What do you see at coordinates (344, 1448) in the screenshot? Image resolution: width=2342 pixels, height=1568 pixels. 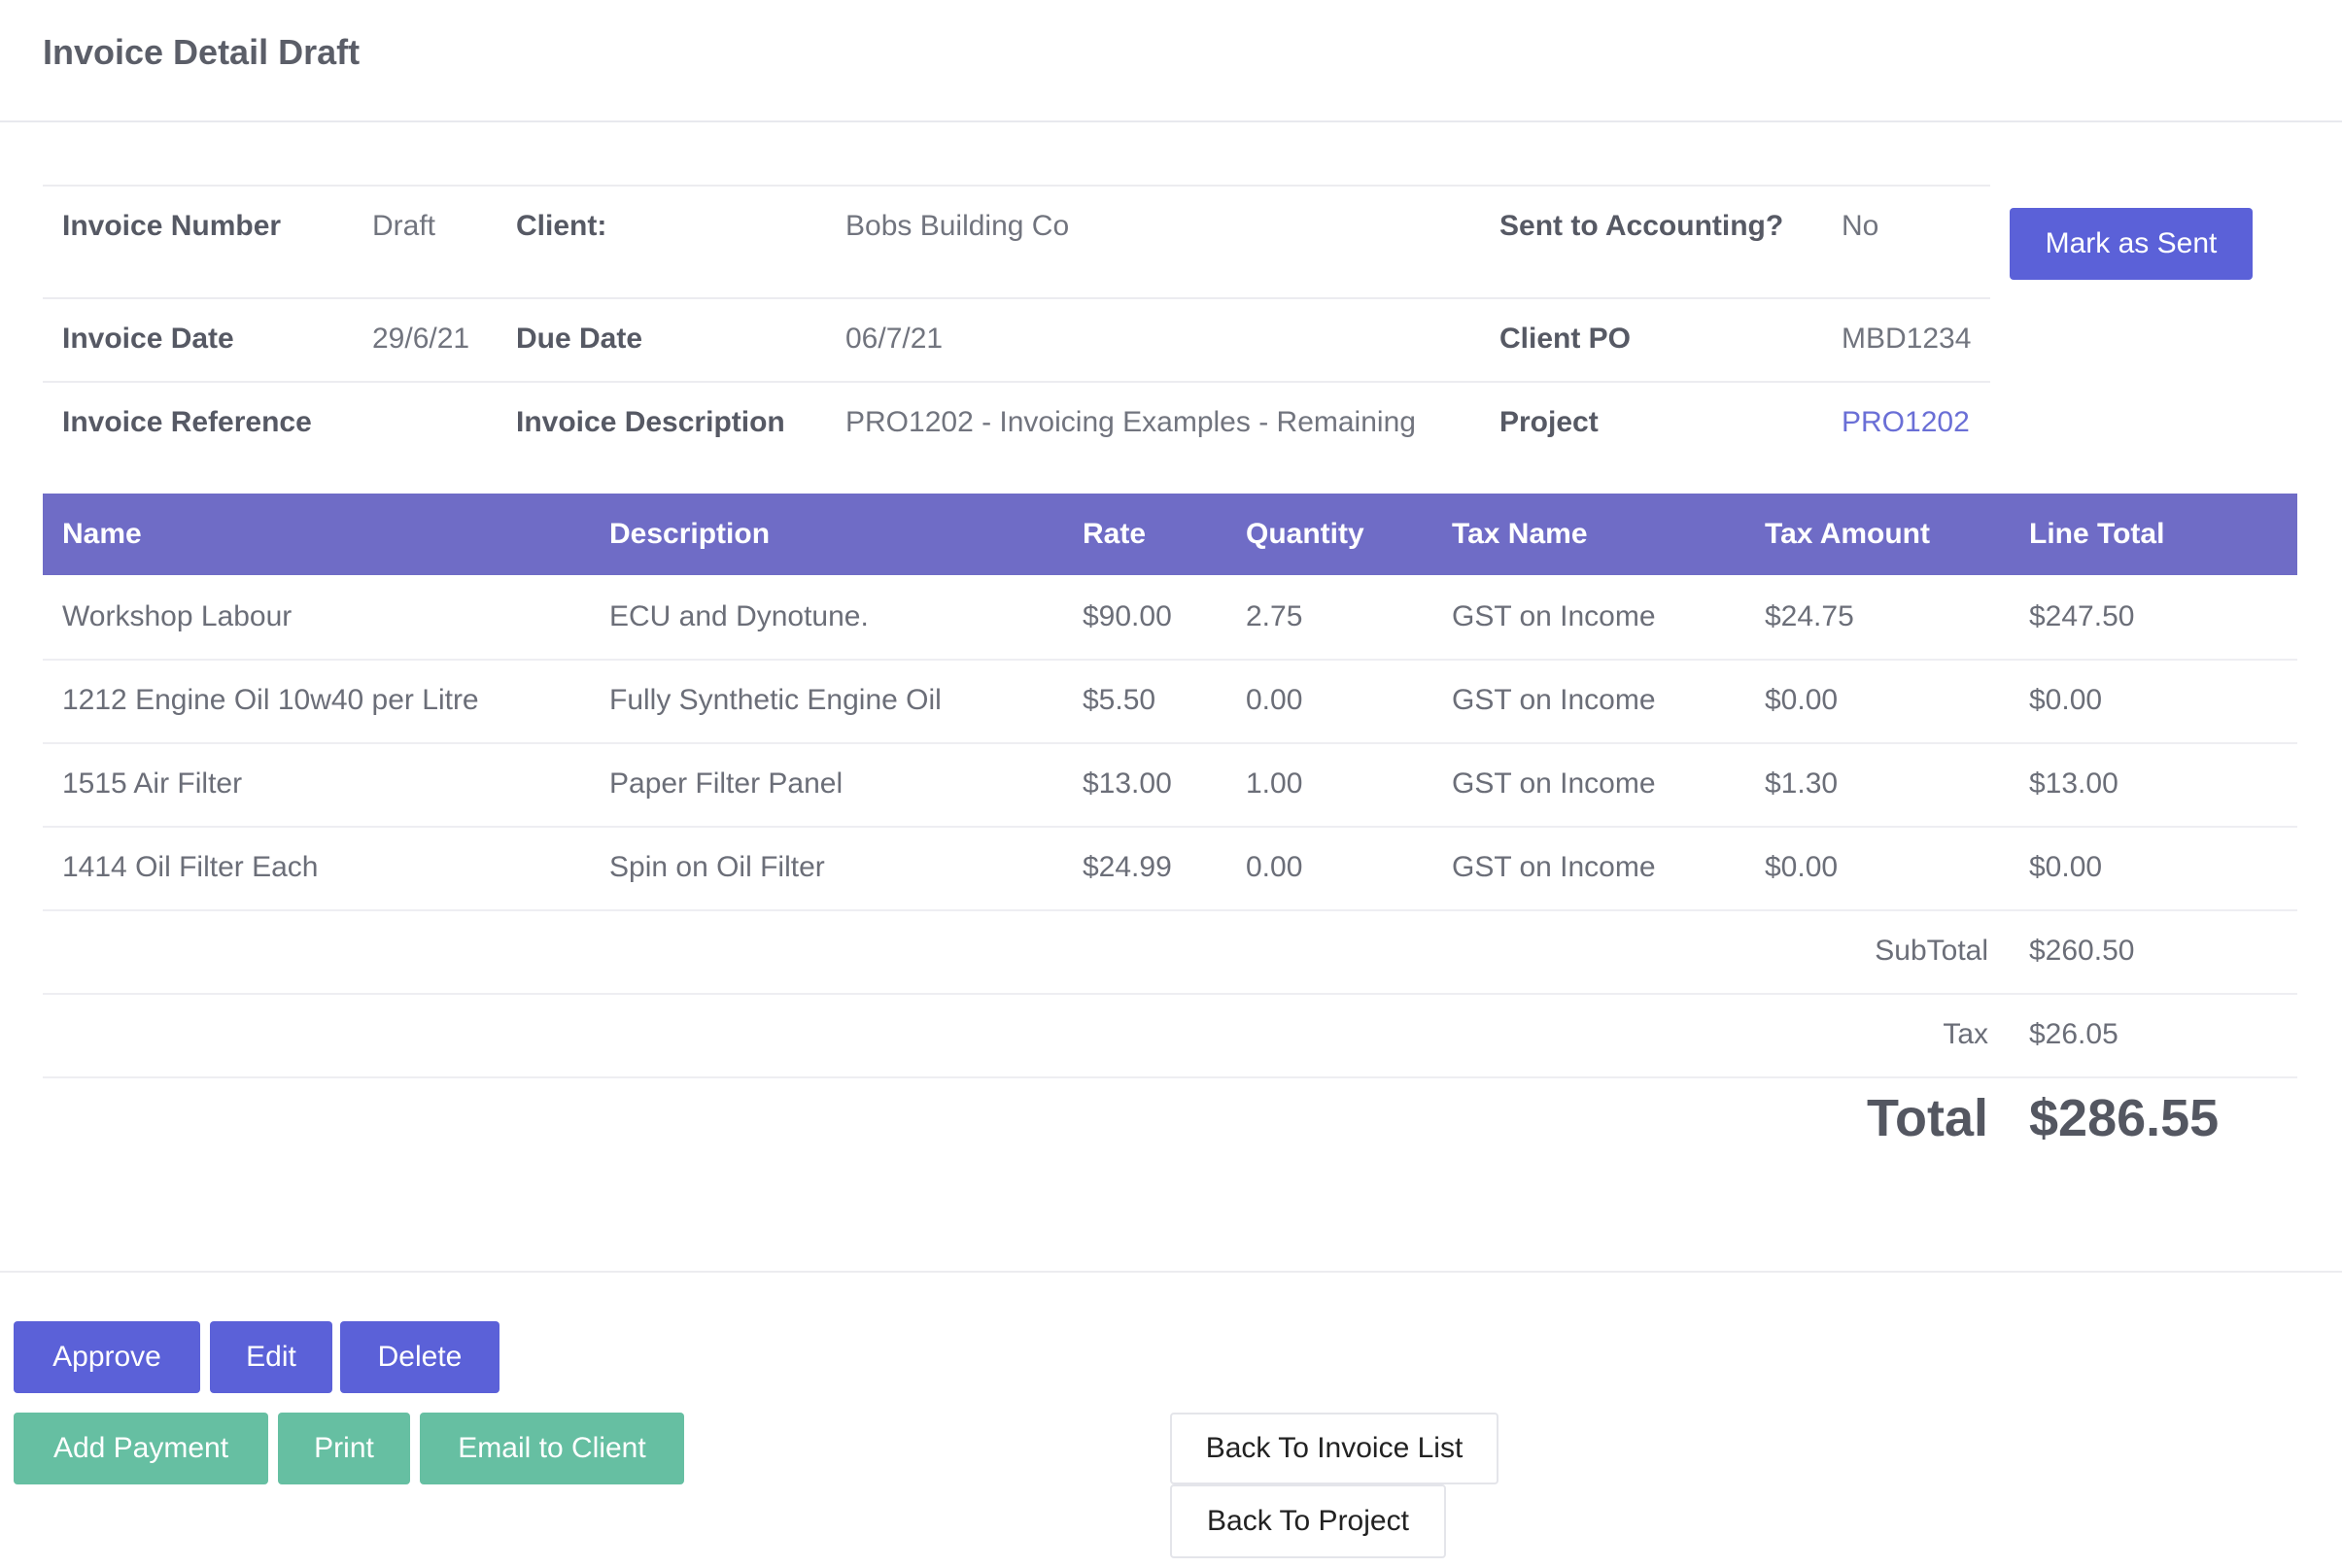 I see `print-button: Print` at bounding box center [344, 1448].